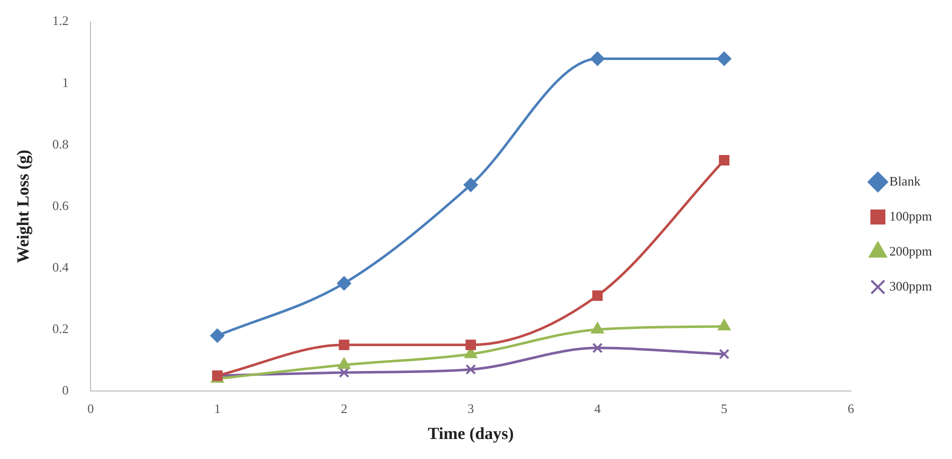  What do you see at coordinates (61, 266) in the screenshot?
I see `y-tick-label: 0.4` at bounding box center [61, 266].